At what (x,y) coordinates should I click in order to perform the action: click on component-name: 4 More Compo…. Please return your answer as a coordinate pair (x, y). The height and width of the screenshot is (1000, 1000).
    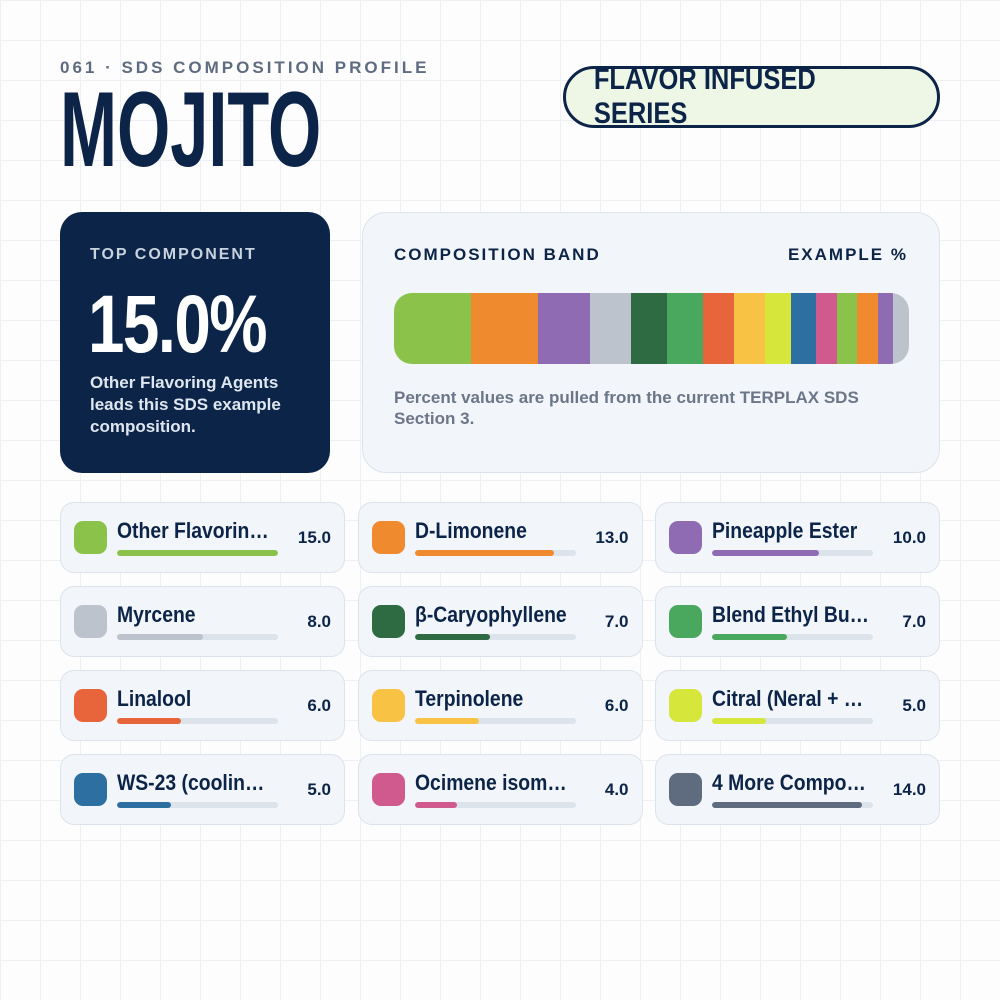
    Looking at the image, I should click on (789, 782).